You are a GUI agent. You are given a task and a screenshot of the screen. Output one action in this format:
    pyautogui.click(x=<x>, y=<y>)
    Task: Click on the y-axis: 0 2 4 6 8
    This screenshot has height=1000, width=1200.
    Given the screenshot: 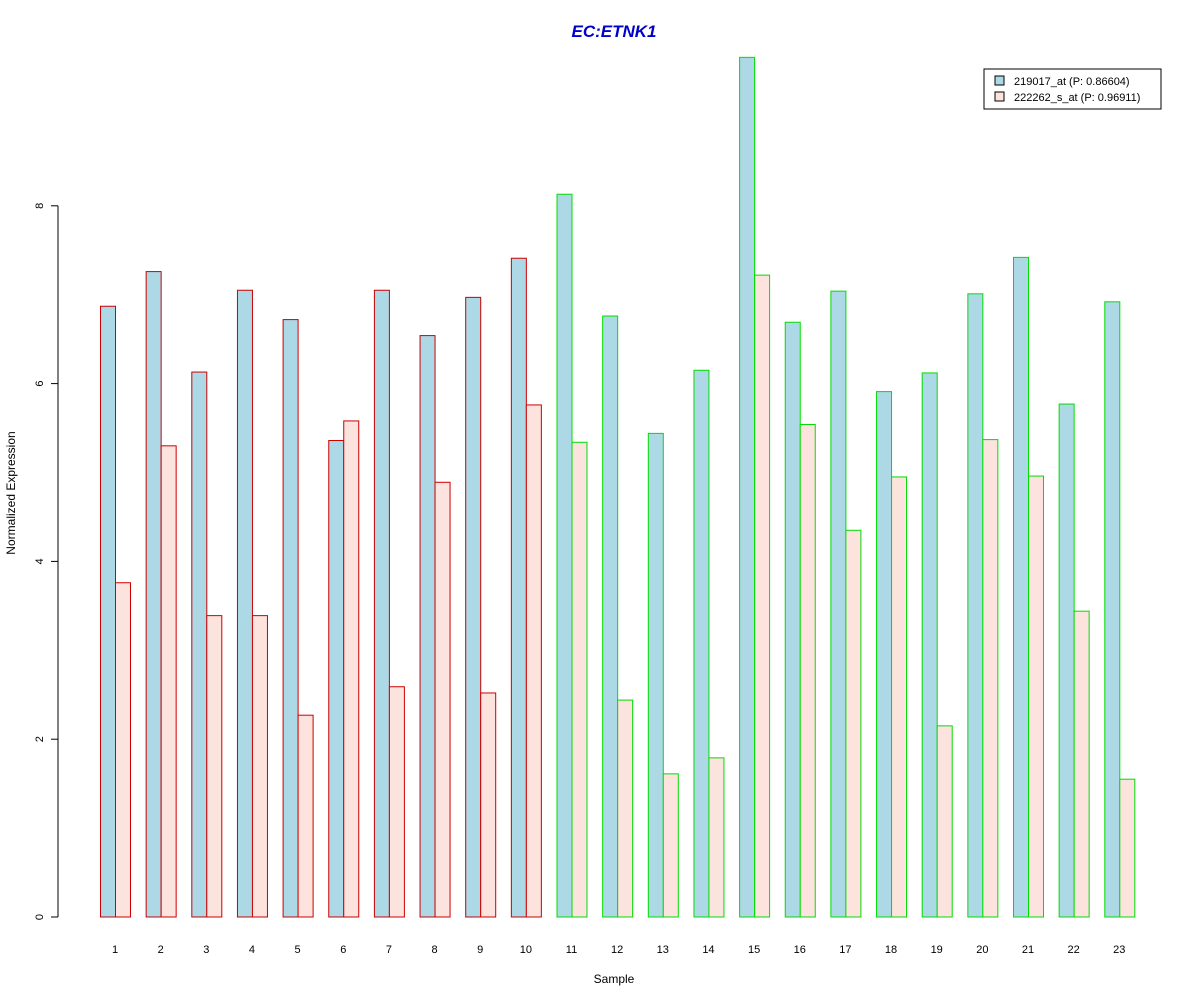 What is the action you would take?
    pyautogui.click(x=46, y=561)
    